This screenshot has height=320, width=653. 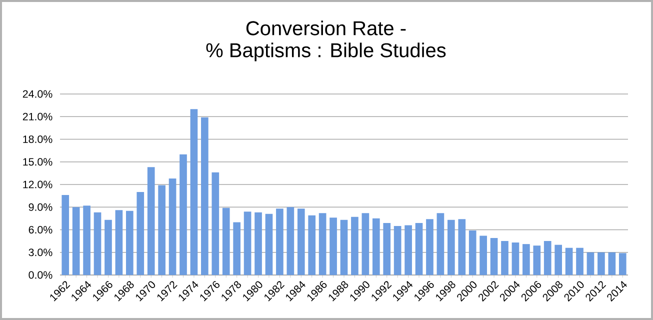 What do you see at coordinates (326, 28) in the screenshot?
I see `chart-title: Conversion Rate -` at bounding box center [326, 28].